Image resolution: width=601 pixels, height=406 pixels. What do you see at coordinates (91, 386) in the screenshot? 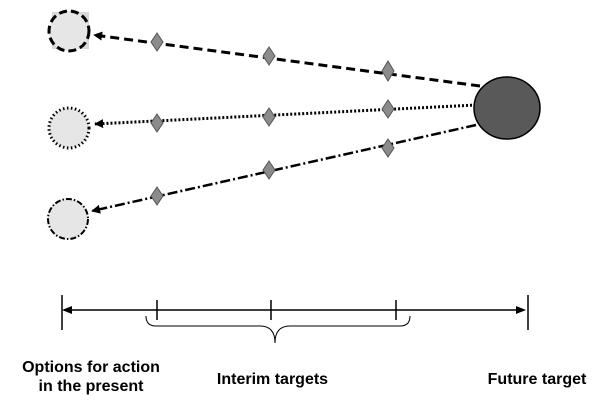
I see `options-label-line2: in the present` at bounding box center [91, 386].